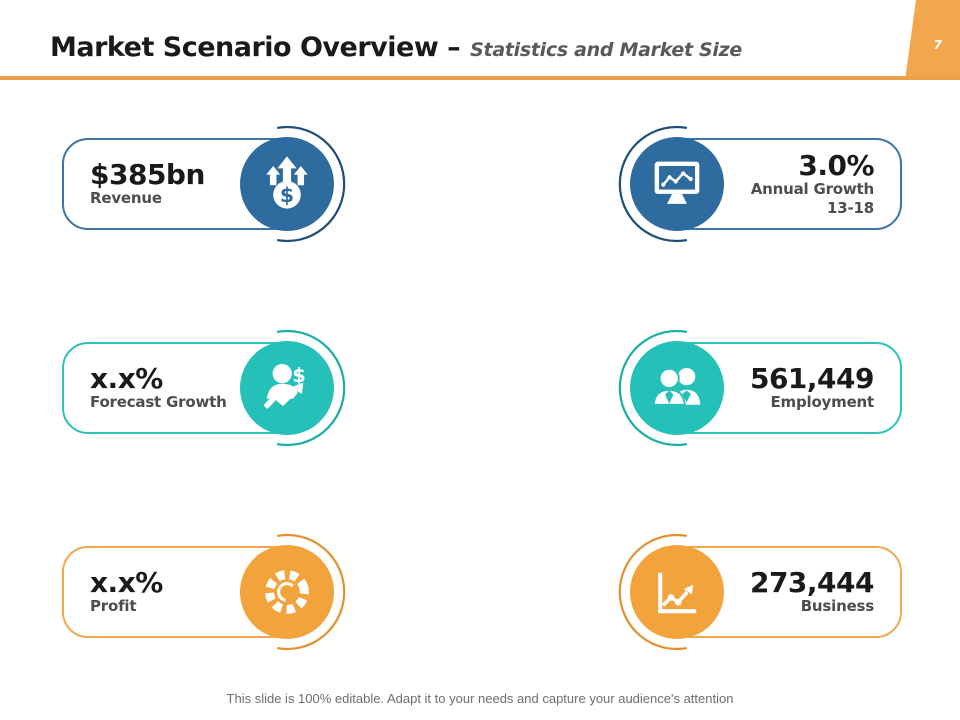 This screenshot has width=960, height=720. Describe the element at coordinates (204, 388) in the screenshot. I see `stat-card-forecast-growth: x.x% Forecast Growth $` at that location.